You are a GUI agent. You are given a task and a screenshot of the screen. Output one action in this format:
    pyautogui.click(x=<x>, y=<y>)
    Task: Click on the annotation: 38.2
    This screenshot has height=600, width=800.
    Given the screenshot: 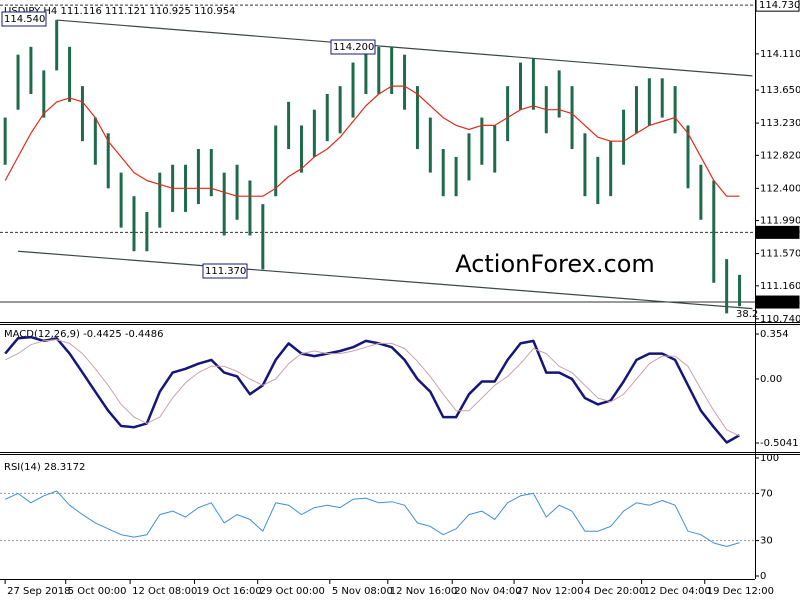 What is the action you would take?
    pyautogui.click(x=747, y=314)
    